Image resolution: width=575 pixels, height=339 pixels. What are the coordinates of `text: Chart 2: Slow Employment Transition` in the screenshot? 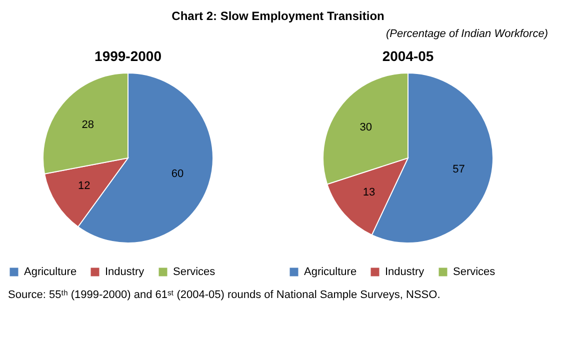 It's located at (278, 16).